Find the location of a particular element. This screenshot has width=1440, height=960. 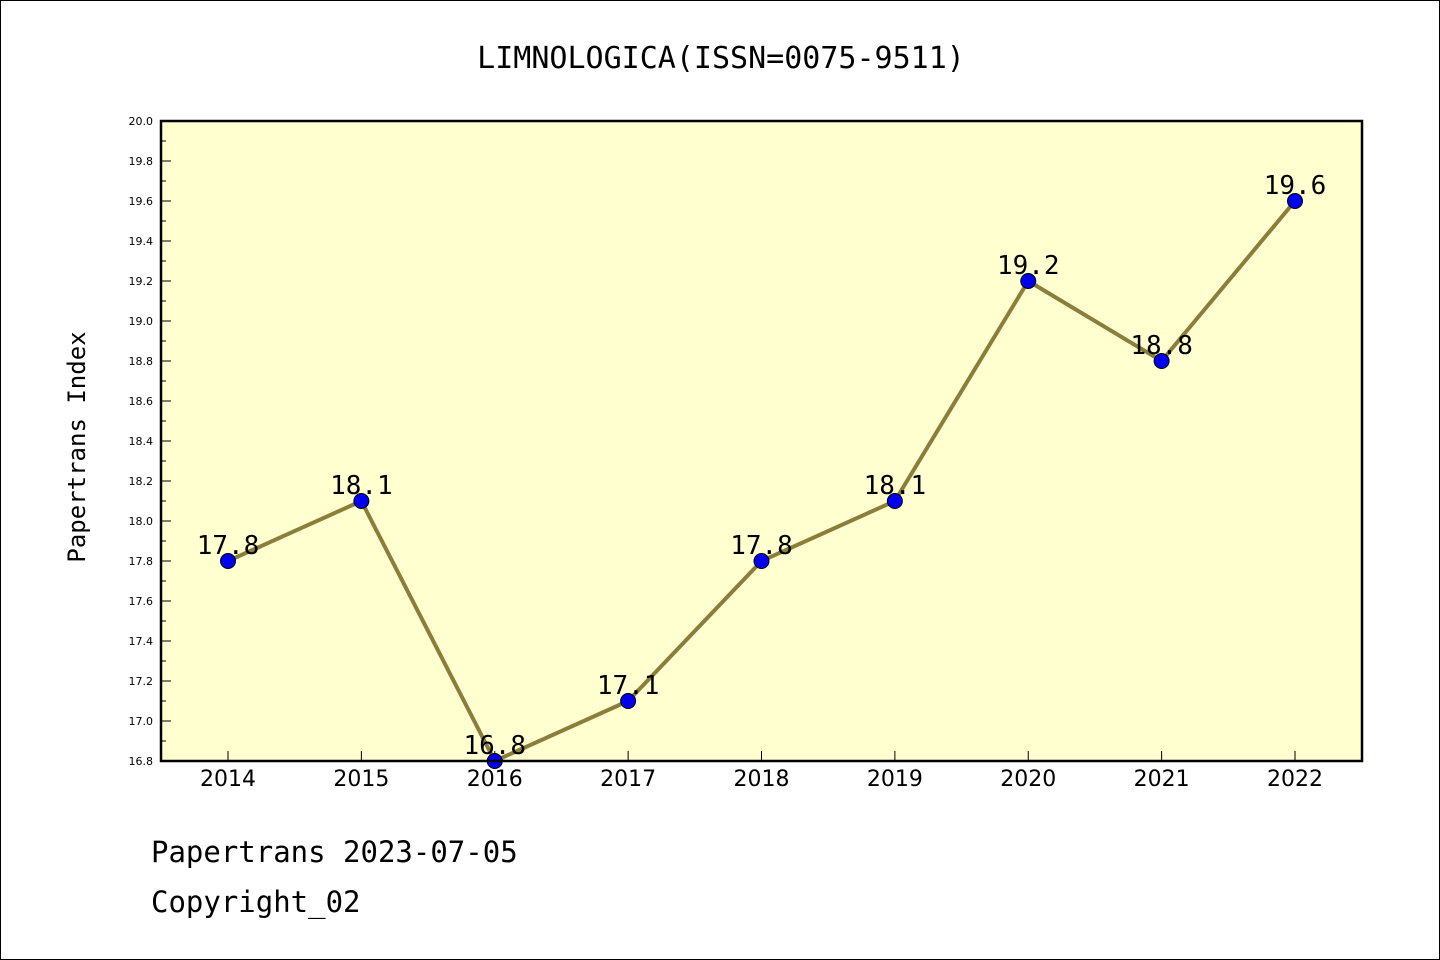

data-label: 17.1 is located at coordinates (628, 686).